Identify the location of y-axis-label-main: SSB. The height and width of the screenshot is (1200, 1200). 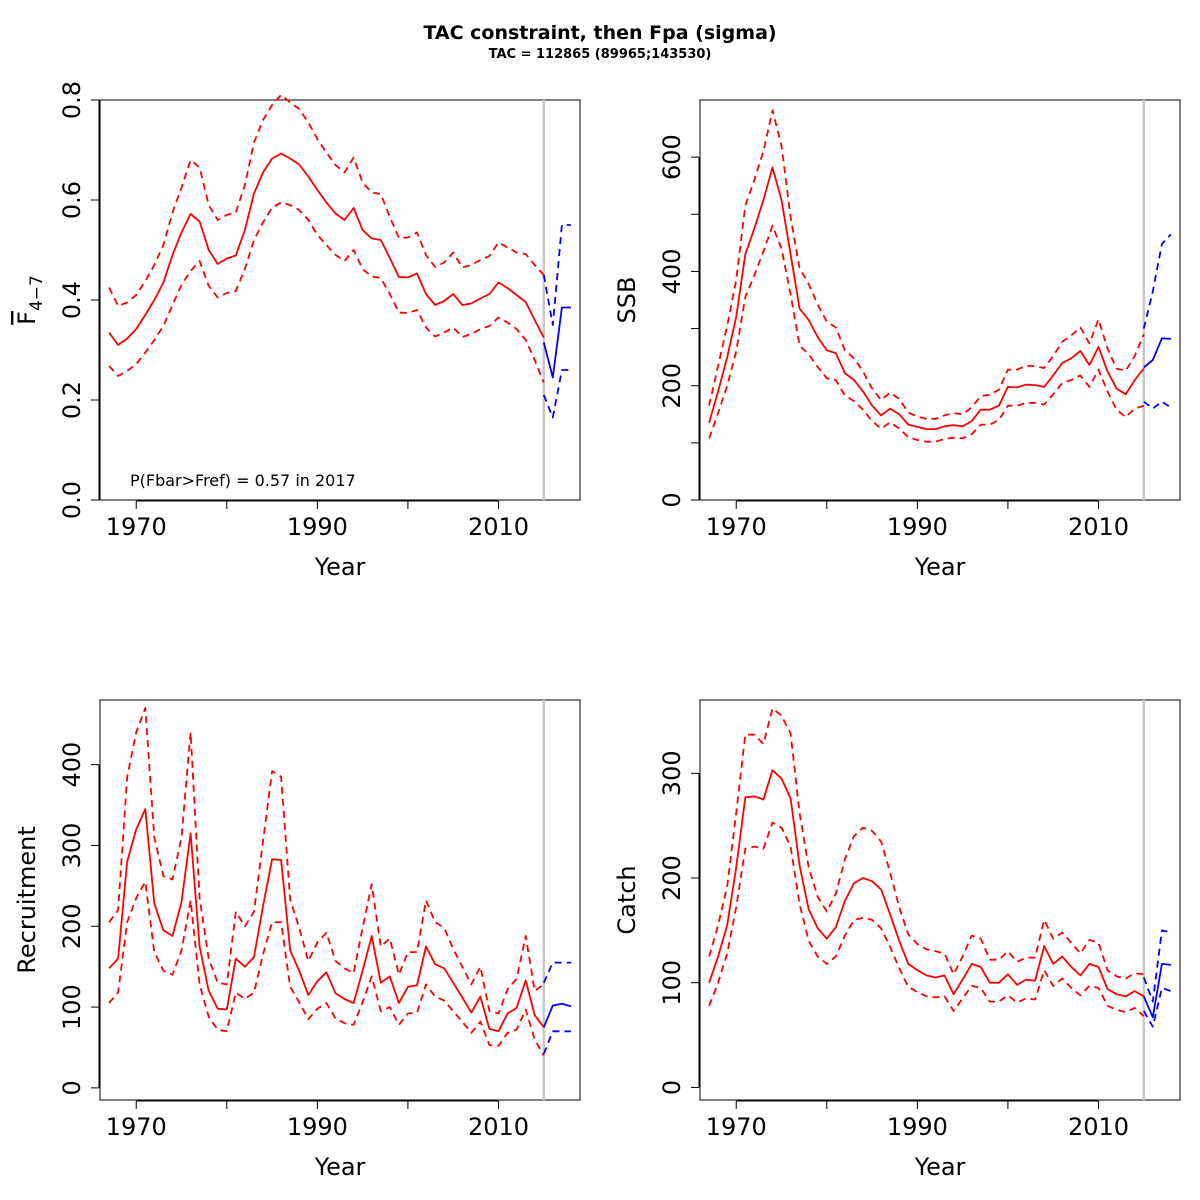
(627, 300).